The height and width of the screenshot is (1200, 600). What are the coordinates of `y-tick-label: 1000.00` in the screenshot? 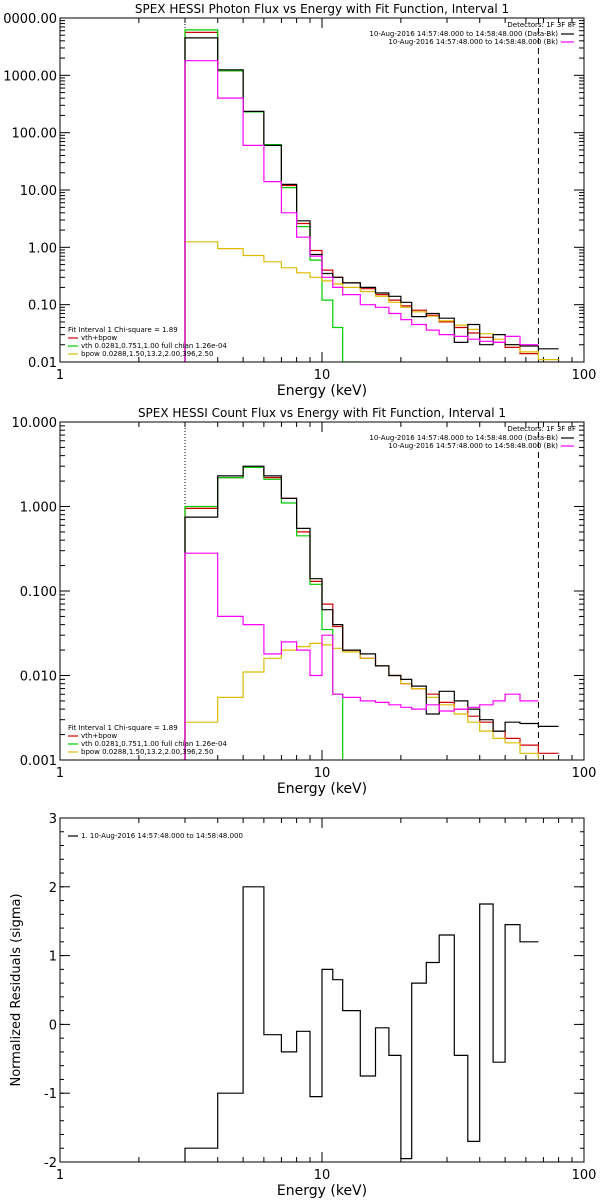 It's located at (30, 76).